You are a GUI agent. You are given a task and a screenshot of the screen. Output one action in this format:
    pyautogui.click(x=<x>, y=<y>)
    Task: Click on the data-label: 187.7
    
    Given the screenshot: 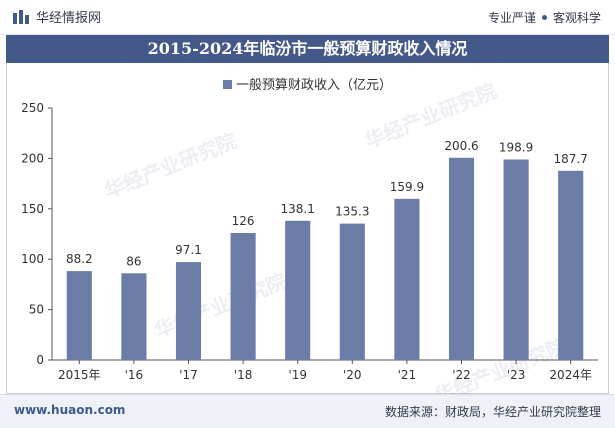 What is the action you would take?
    pyautogui.click(x=571, y=159)
    